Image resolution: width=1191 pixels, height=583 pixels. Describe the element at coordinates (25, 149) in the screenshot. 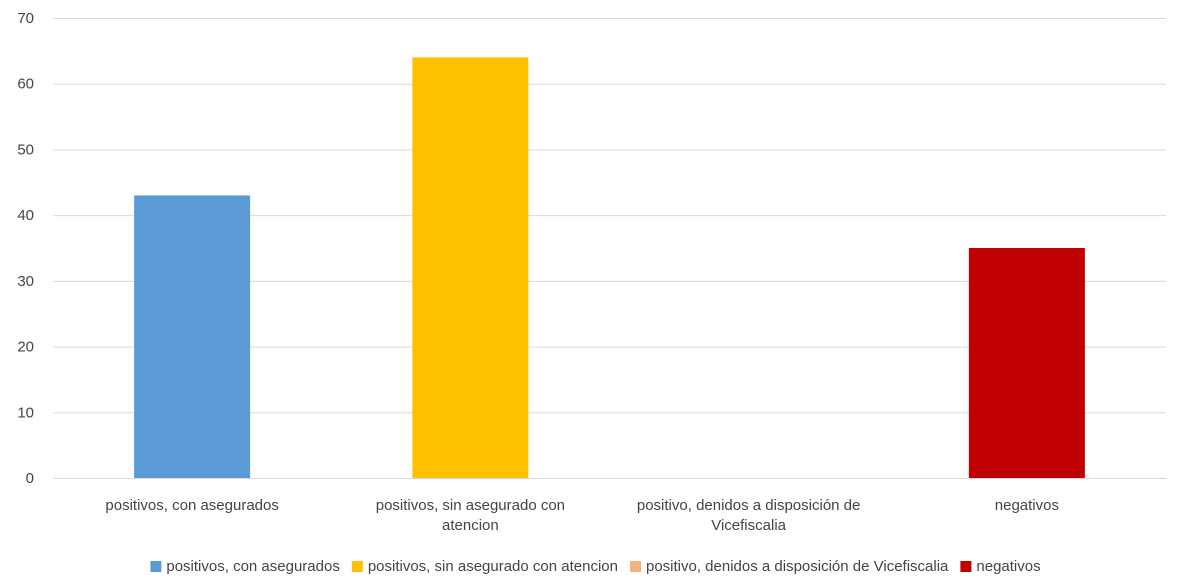

I see `y-tick-label: 50` at that location.